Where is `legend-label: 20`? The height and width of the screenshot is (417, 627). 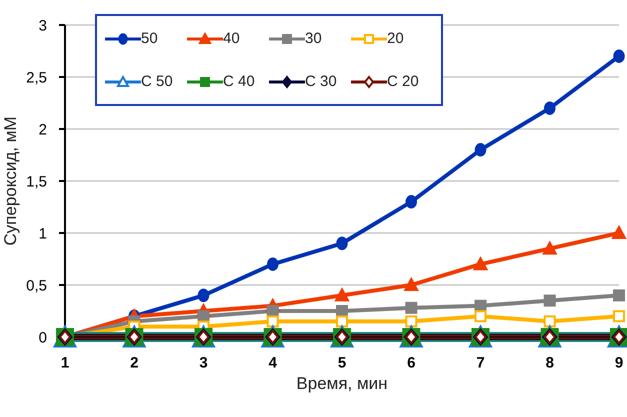 legend-label: 20 is located at coordinates (395, 38).